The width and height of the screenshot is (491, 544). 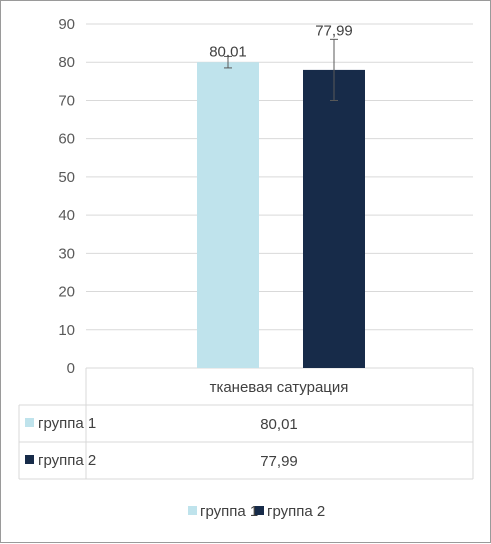 What do you see at coordinates (67, 460) in the screenshot?
I see `table-row-2-name: группа 2` at bounding box center [67, 460].